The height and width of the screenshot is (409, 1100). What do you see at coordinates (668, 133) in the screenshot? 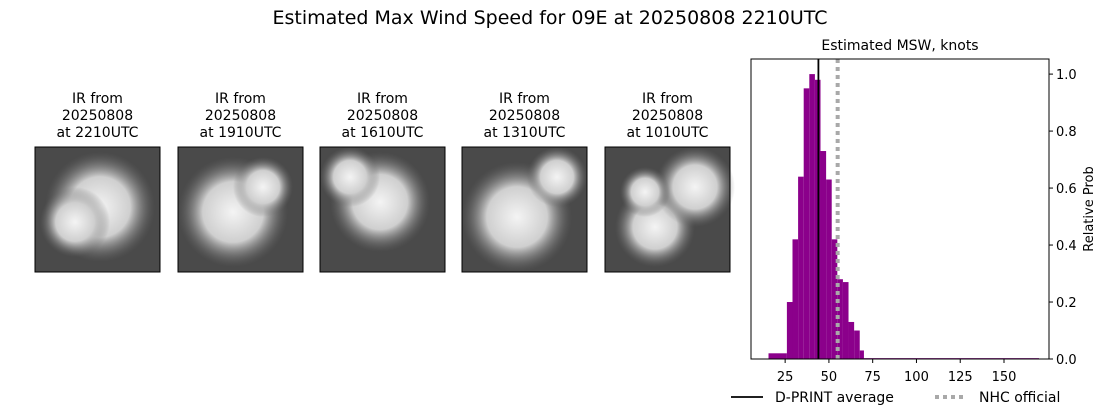
I see `panel-caption: at 1010UTC` at bounding box center [668, 133].